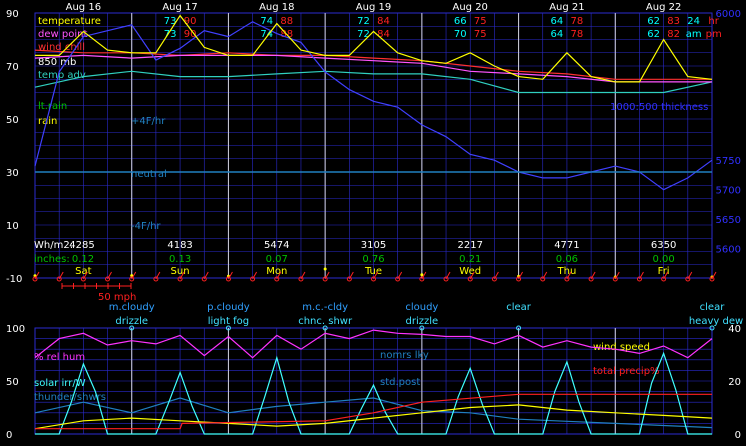 This screenshot has width=746, height=446. Describe the element at coordinates (12, 226) in the screenshot. I see `y-tick-label: 10` at that location.